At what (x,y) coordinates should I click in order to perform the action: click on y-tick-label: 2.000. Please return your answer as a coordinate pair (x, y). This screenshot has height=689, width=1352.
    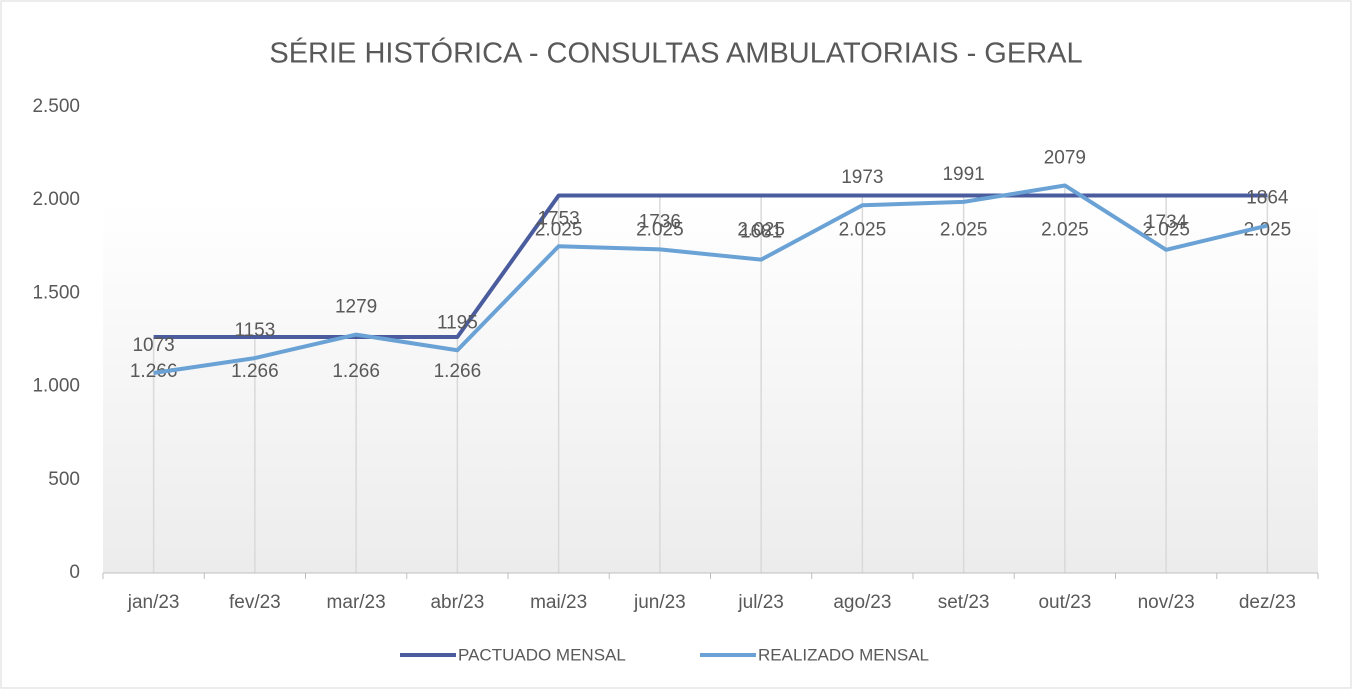
    Looking at the image, I should click on (56, 199).